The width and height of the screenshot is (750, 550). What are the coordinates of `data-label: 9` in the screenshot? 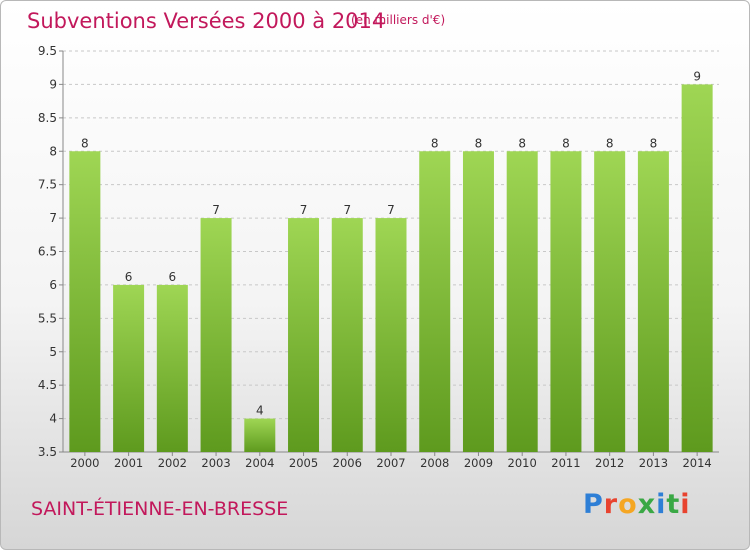 It's located at (697, 76).